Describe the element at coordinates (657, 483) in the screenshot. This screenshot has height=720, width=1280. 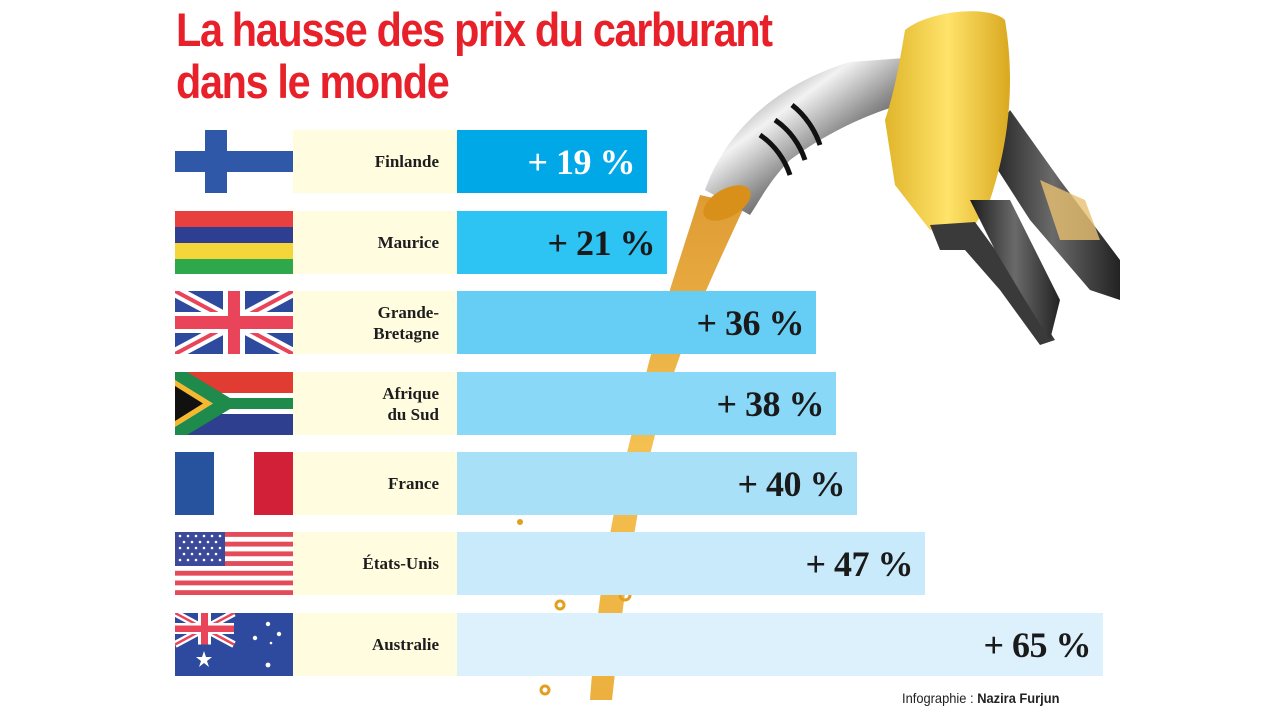
I see `value-bar: + 40 %` at that location.